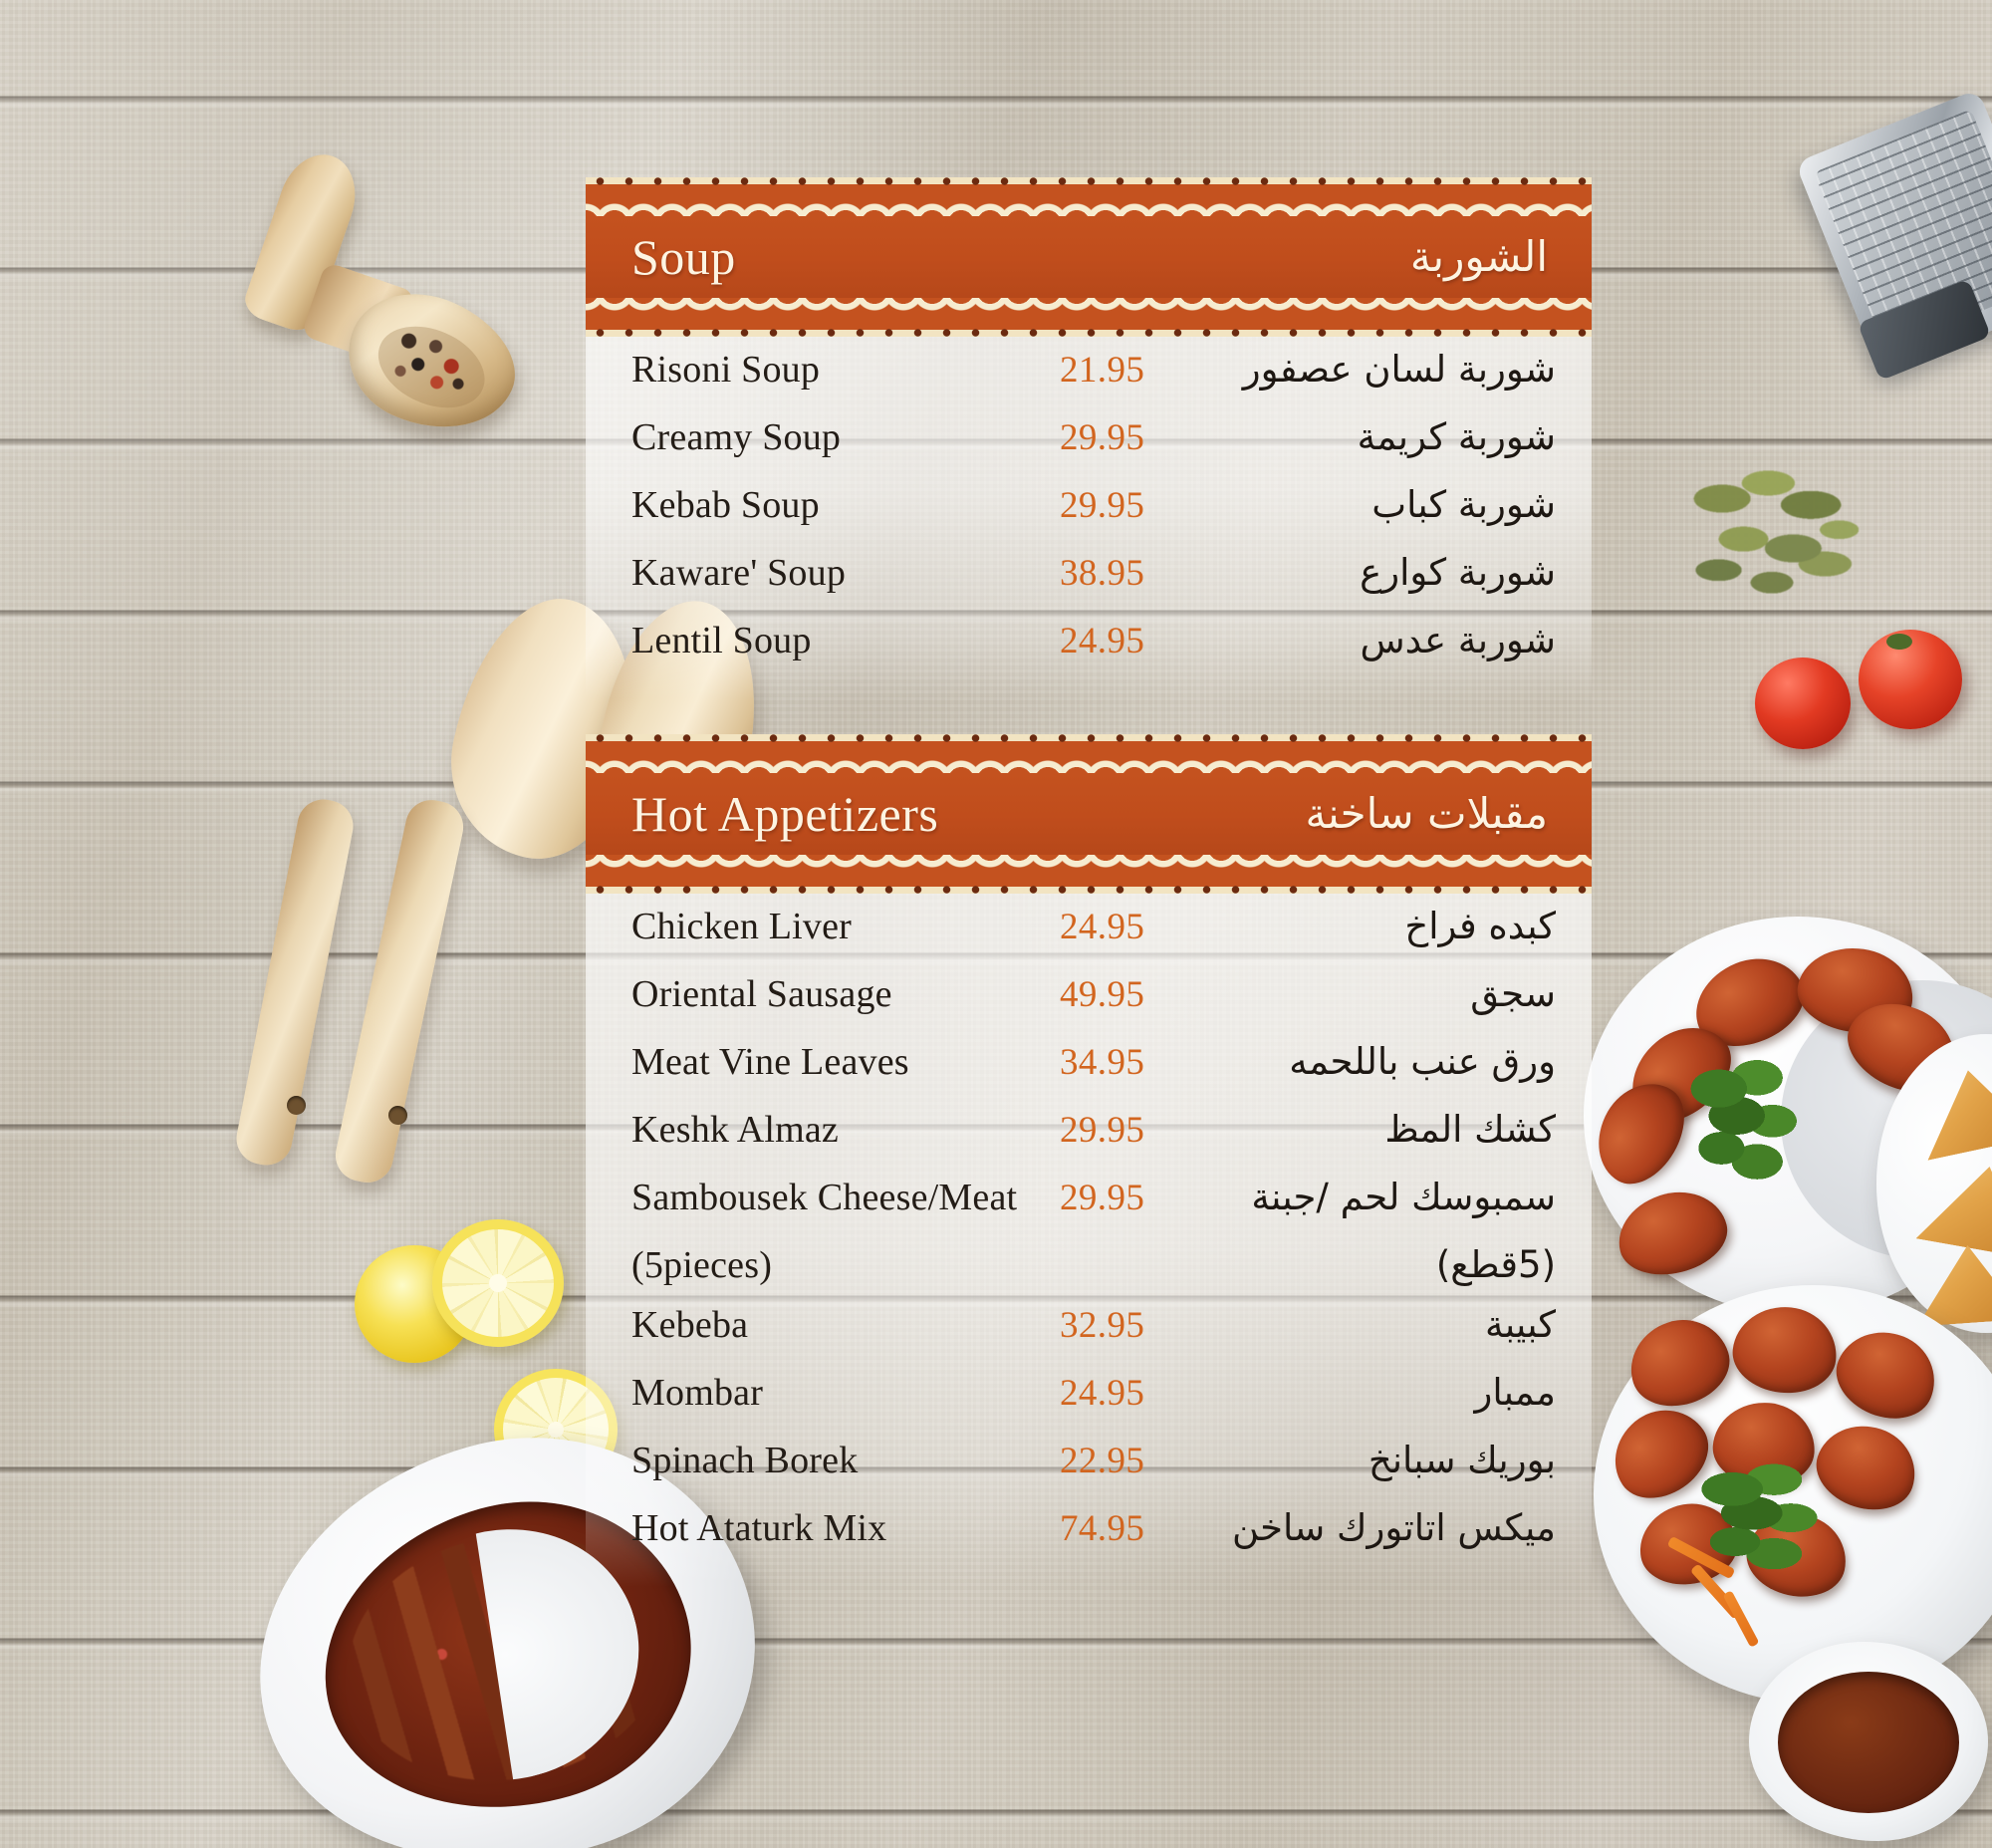 The width and height of the screenshot is (1992, 1848). I want to click on menu-item-row: Kebeba 32.95 كبيبة, so click(1089, 1336).